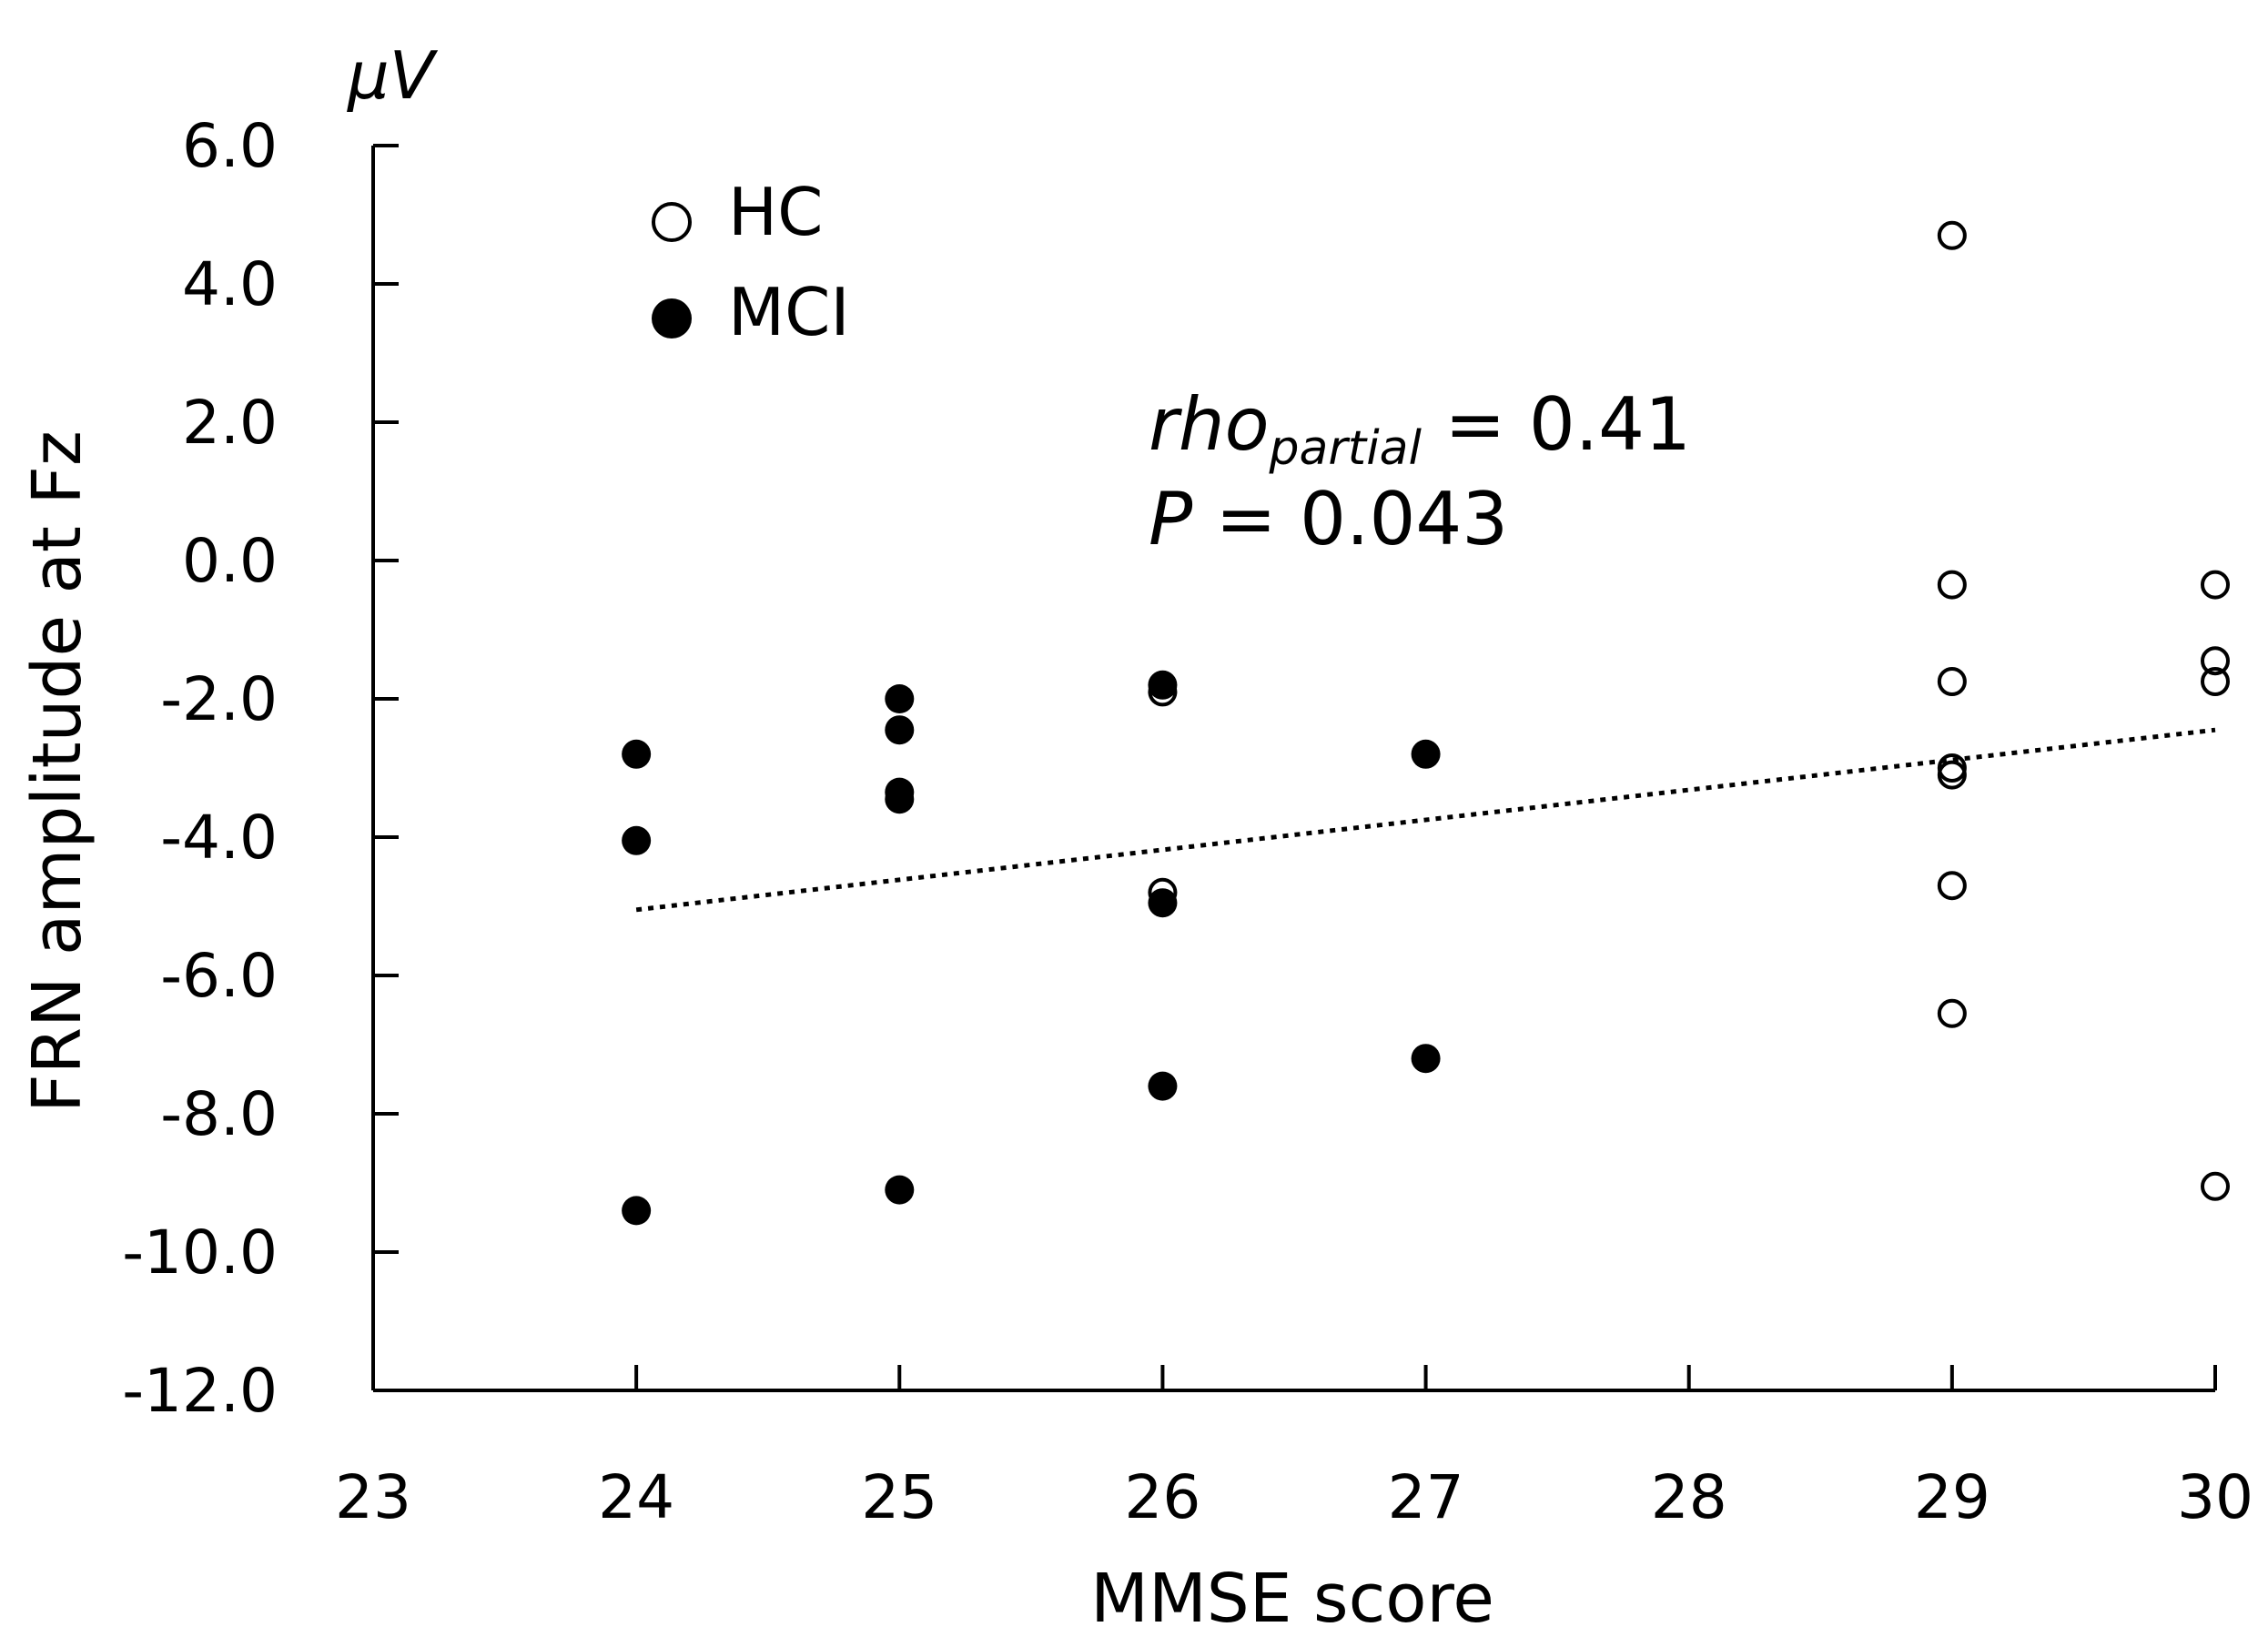 Image resolution: width=2268 pixels, height=1647 pixels. Describe the element at coordinates (1346, 448) in the screenshot. I see `rho-subscript: partial` at that location.